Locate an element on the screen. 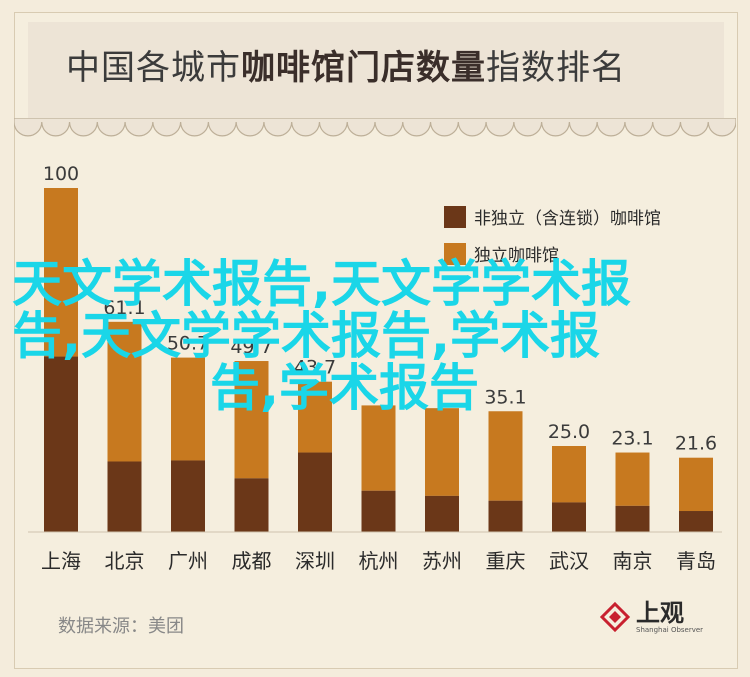 The image size is (750, 677). legend: 非独立（含连锁）咖啡馆 独立咖啡馆 is located at coordinates (552, 241).